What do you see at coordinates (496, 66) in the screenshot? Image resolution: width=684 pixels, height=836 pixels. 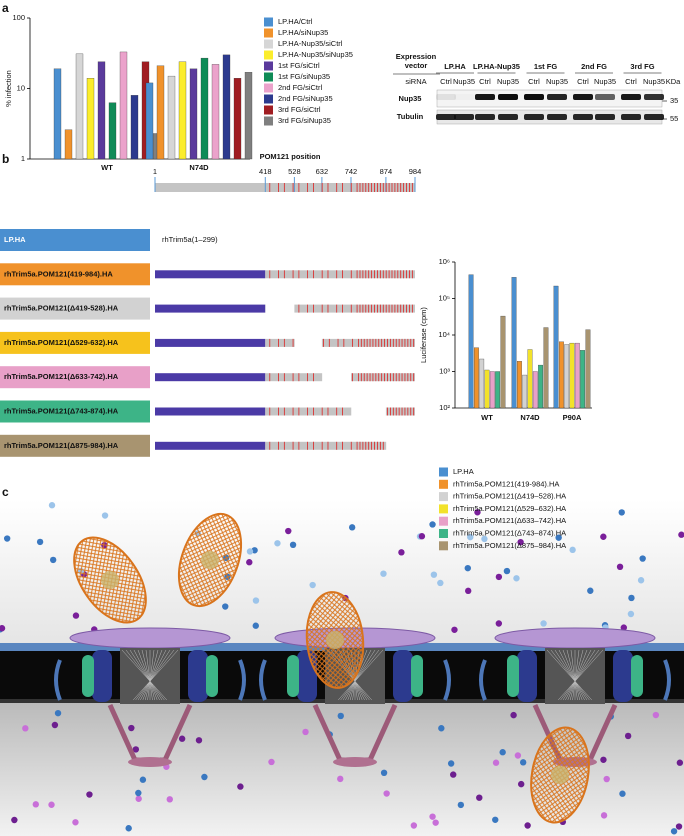 I see `blot-group: LP.HA-Nup35` at bounding box center [496, 66].